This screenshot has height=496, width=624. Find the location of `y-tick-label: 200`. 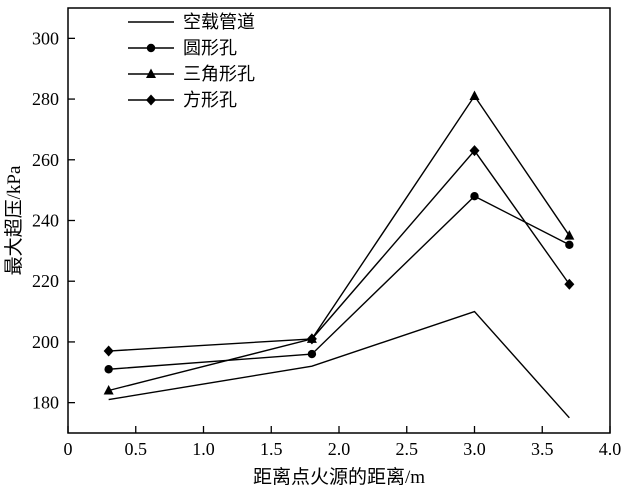

y-tick-label: 200 is located at coordinates (45, 342).